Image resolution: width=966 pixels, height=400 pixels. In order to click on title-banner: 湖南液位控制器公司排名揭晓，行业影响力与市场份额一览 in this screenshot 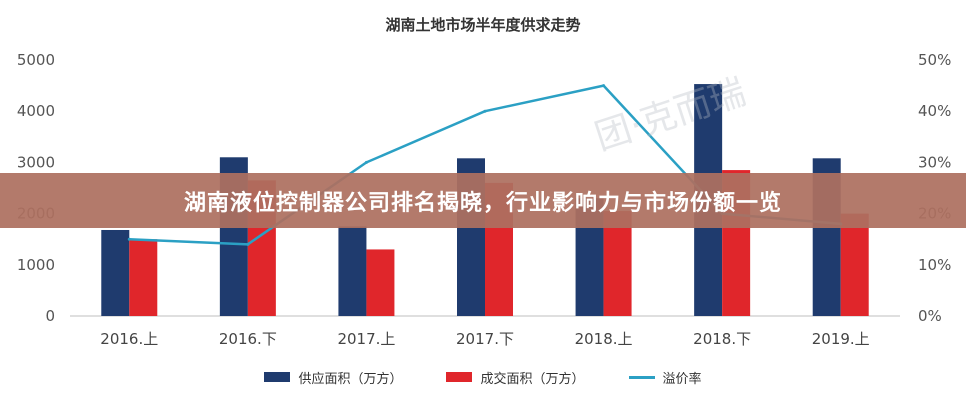, I will do `click(483, 200)`.